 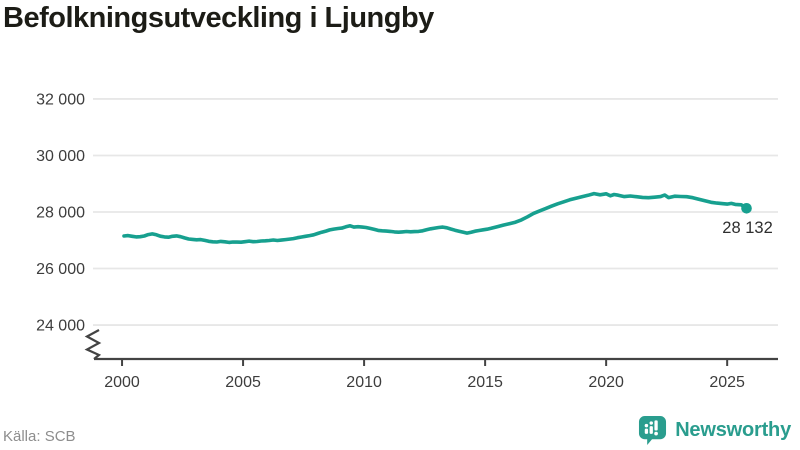 I want to click on y-axis-label: 24 000, so click(x=60, y=326).